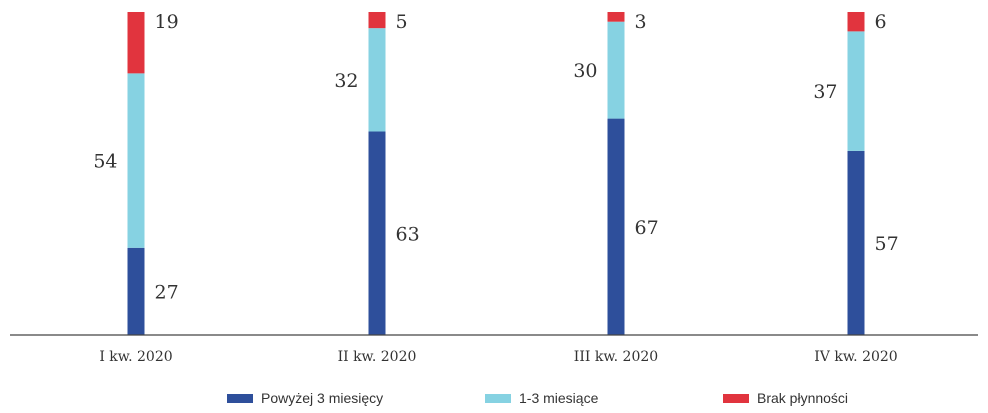 The width and height of the screenshot is (988, 413). What do you see at coordinates (105, 162) in the screenshot?
I see `value-label-2-1: 54` at bounding box center [105, 162].